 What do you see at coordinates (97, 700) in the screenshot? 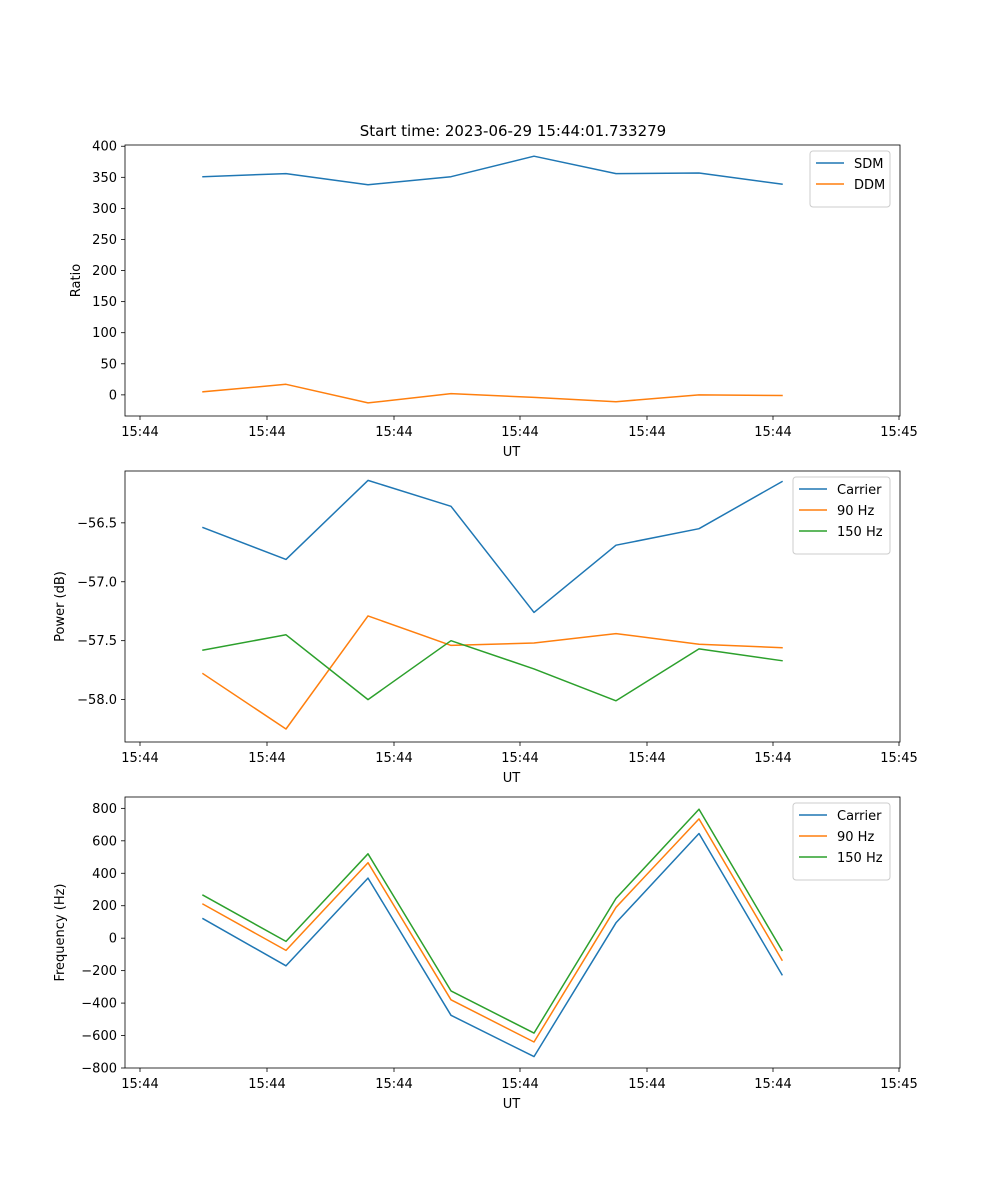
I see `y-tick-label: −58.0` at bounding box center [97, 700].